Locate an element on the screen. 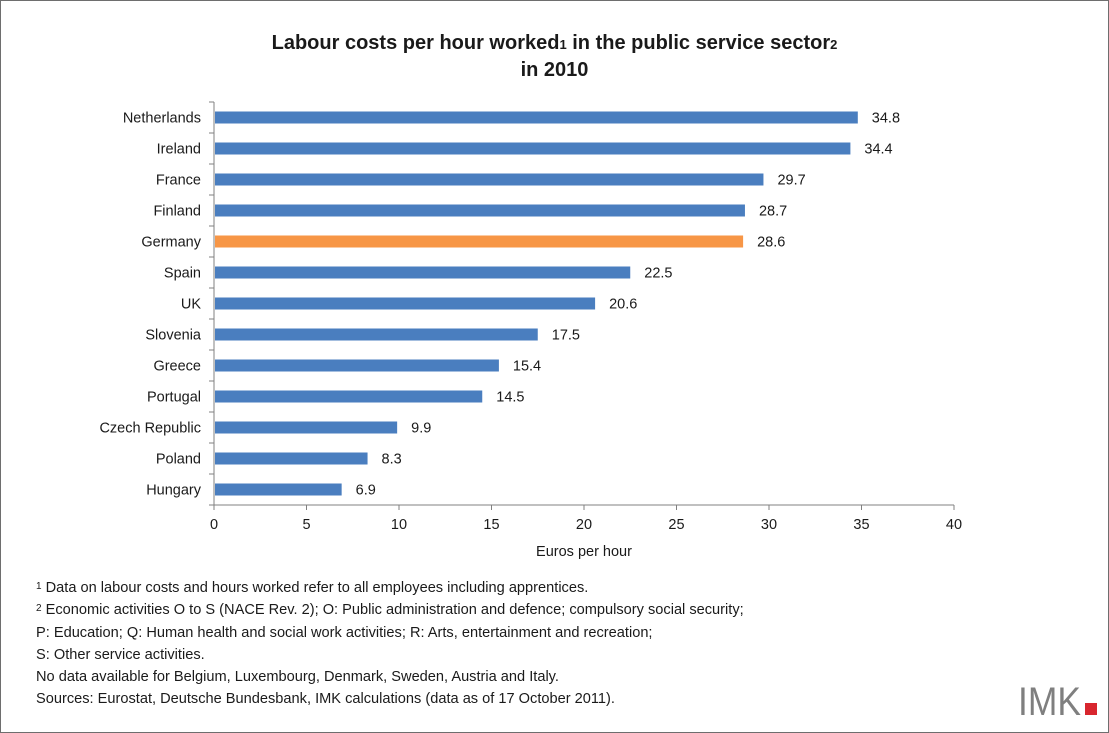  x-tick-label: 5 is located at coordinates (306, 525).